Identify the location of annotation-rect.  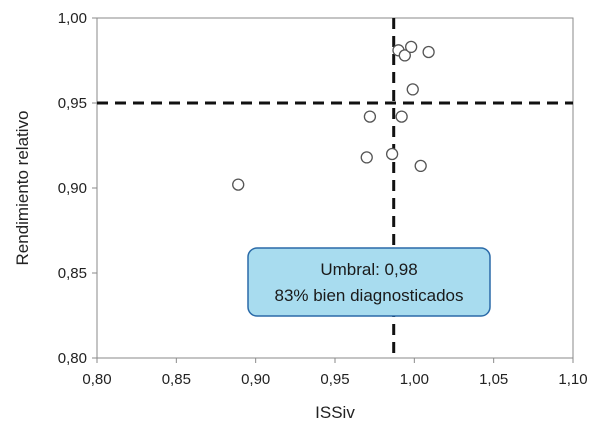
(369, 282).